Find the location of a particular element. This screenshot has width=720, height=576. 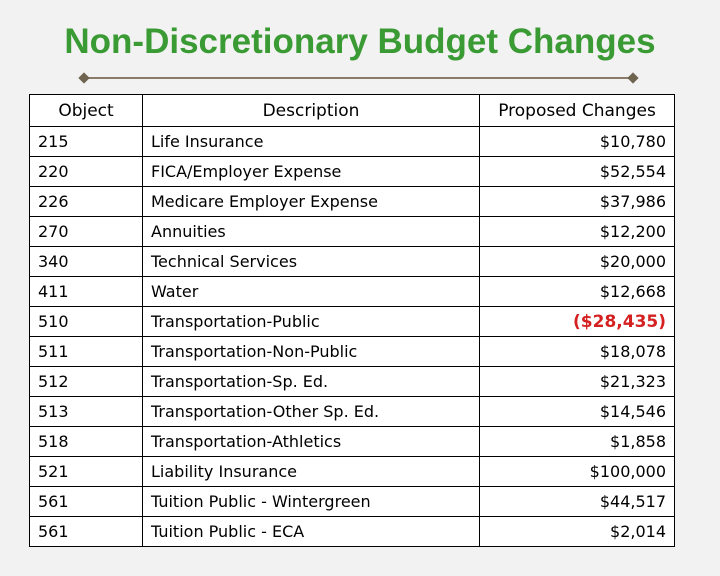

description-cell: Tuition Public - ECA is located at coordinates (311, 531).